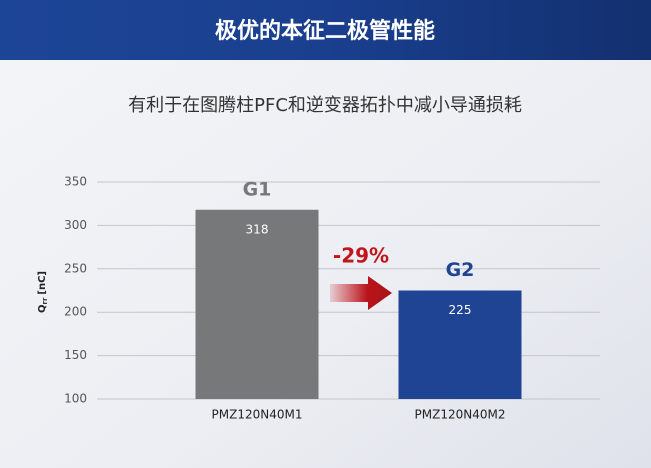  What do you see at coordinates (361, 293) in the screenshot?
I see `reduction-arrow` at bounding box center [361, 293].